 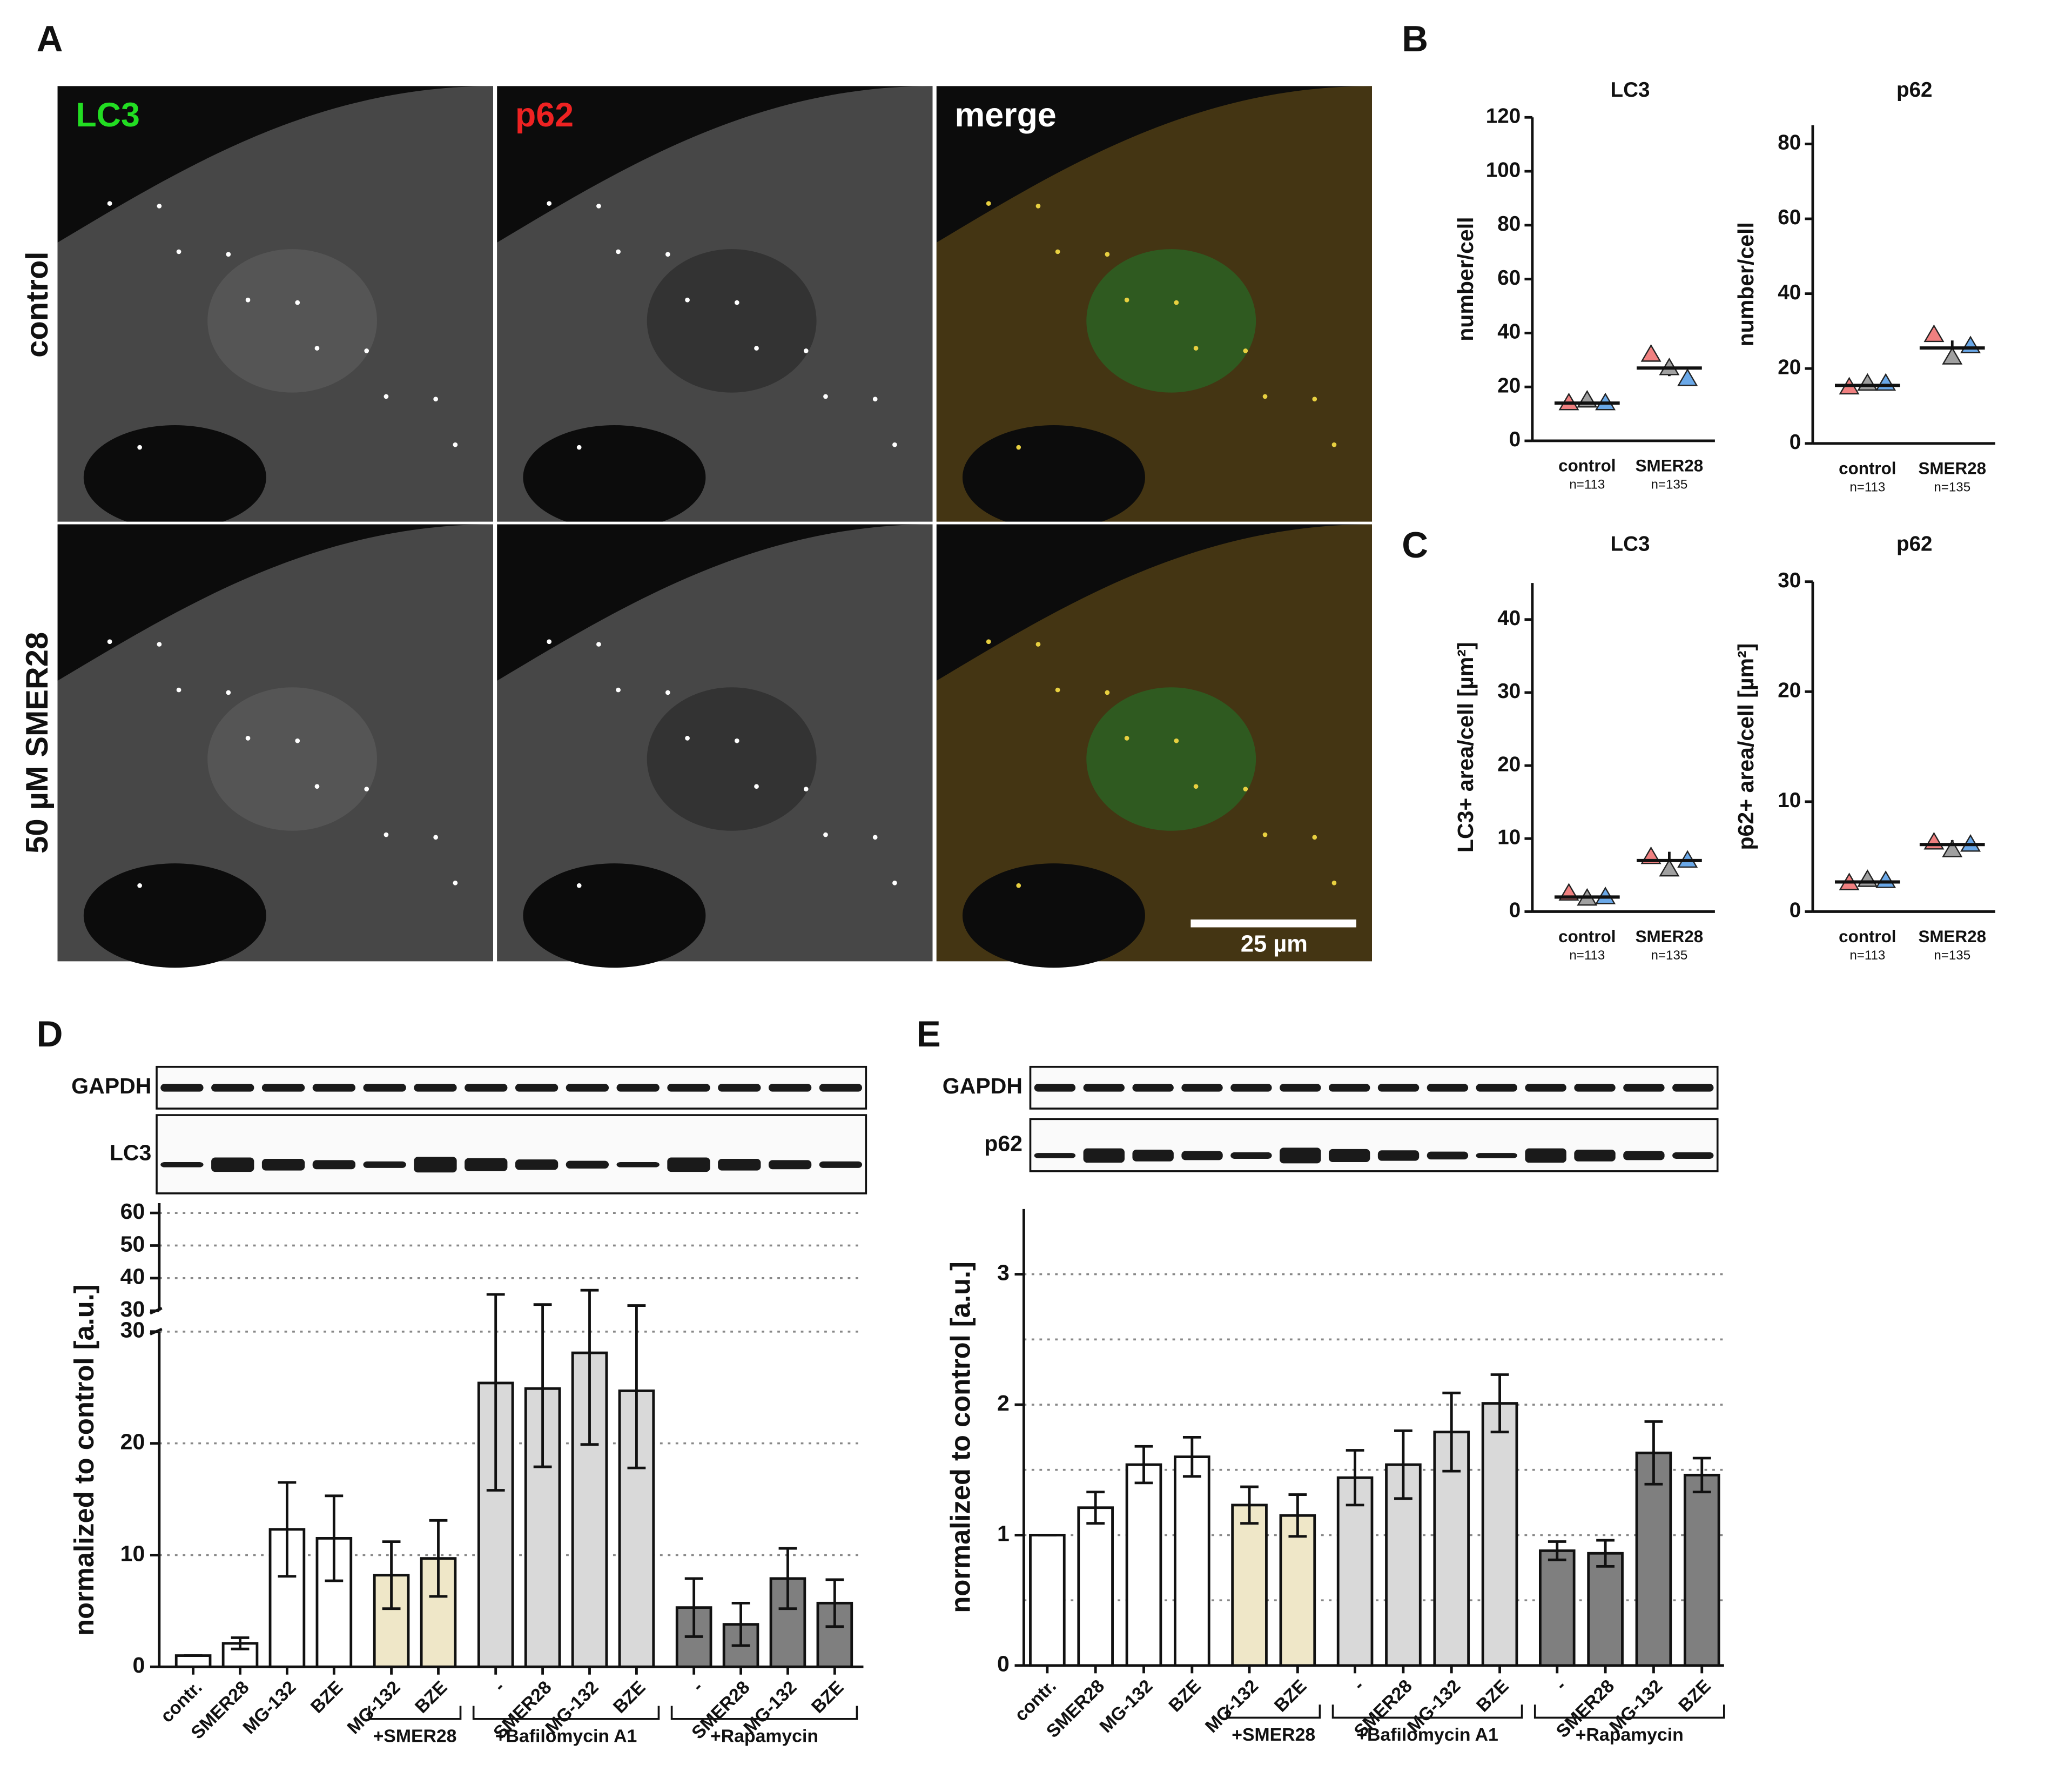 I want to click on panel-label: A, so click(x=50, y=39).